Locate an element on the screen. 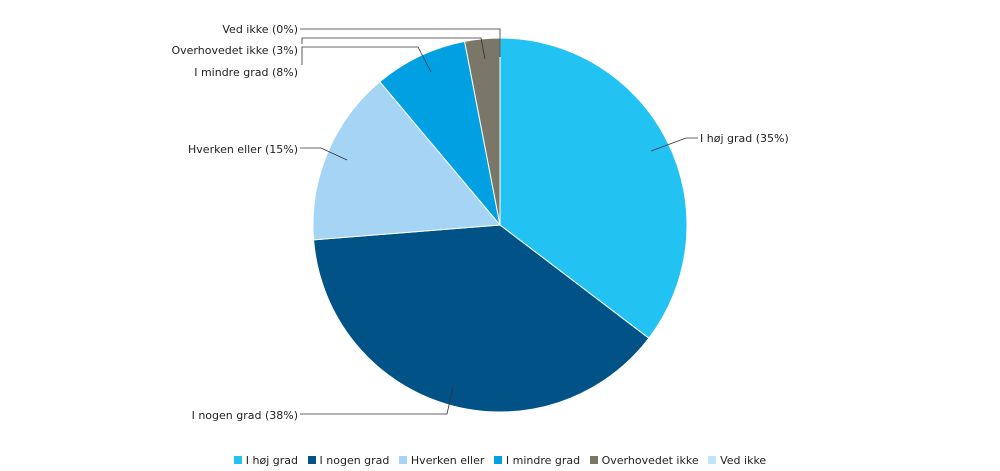 This screenshot has width=1000, height=471. legend-item-i-nogen-grad: I nogen grad is located at coordinates (348, 460).